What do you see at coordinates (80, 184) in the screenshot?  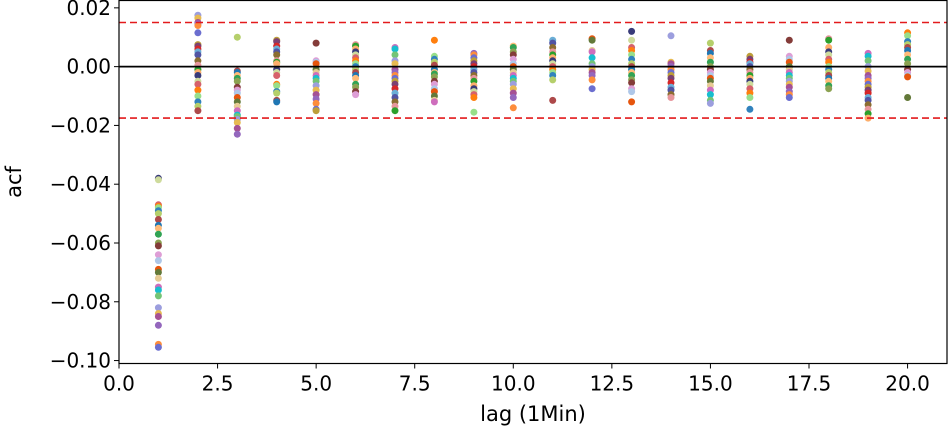 I see `y-tick-label: −0.04` at bounding box center [80, 184].